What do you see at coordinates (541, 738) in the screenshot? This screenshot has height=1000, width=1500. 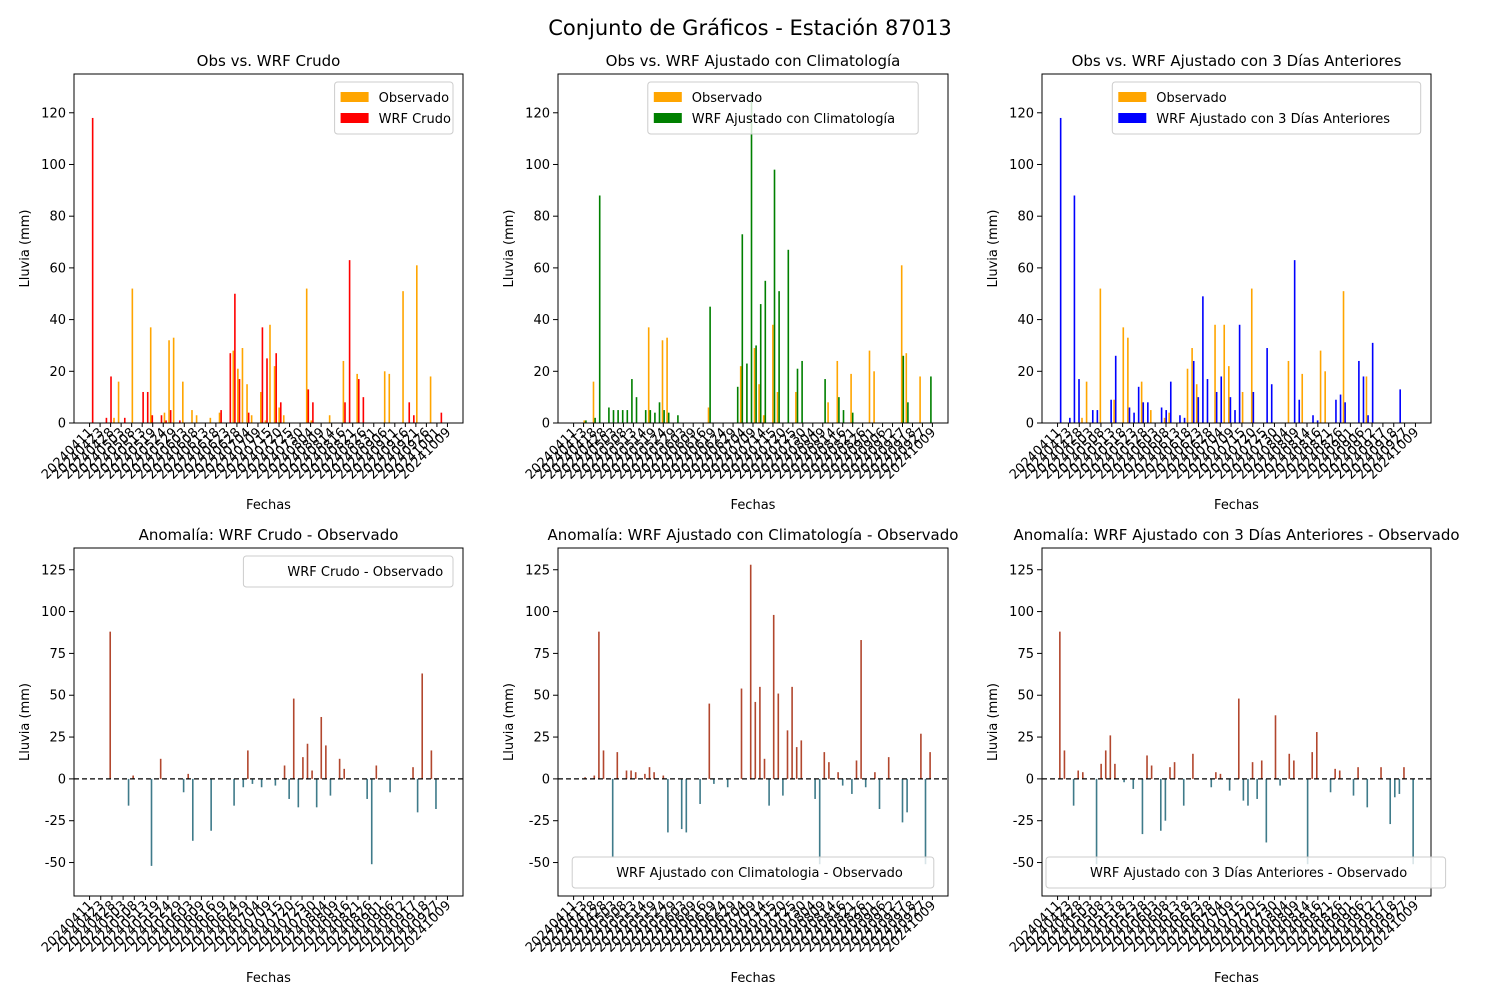 I see `y-tick-label: 25` at bounding box center [541, 738].